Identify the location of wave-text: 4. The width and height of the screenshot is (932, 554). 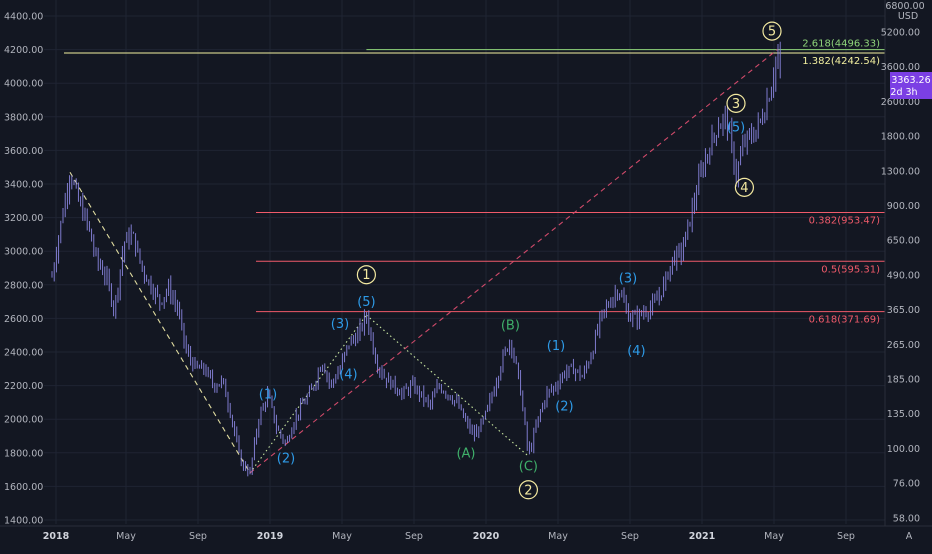
(744, 188).